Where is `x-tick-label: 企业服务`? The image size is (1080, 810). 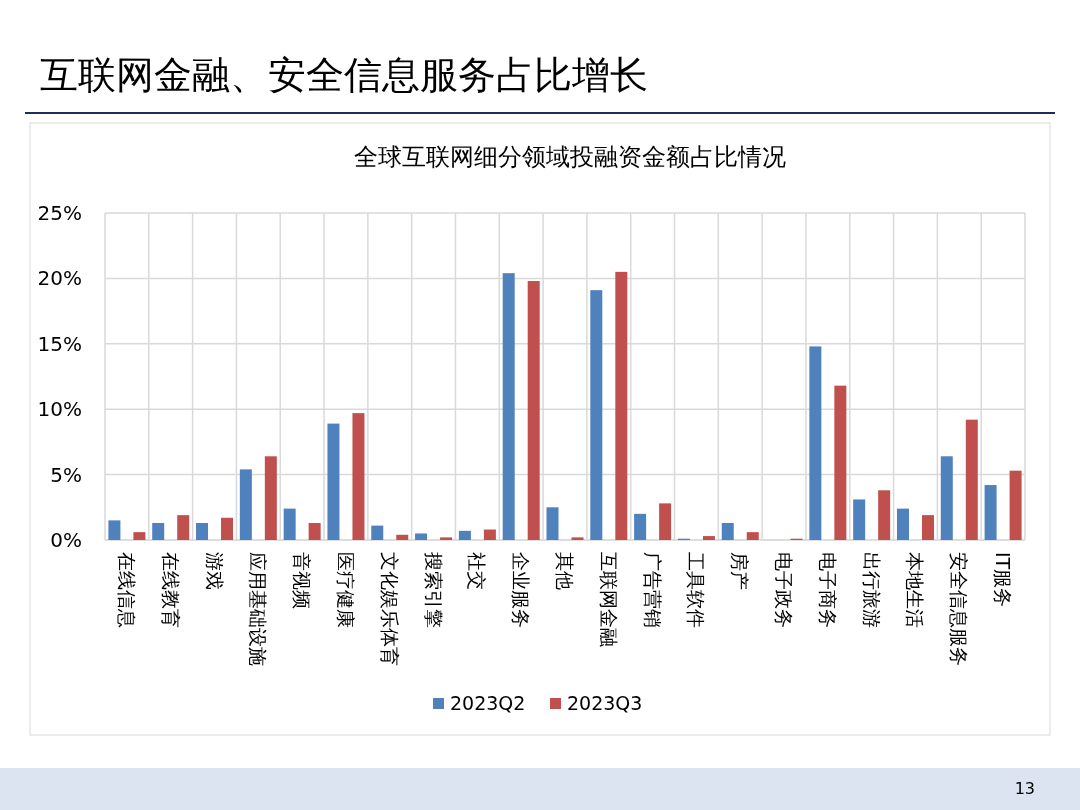
x-tick-label: 企业服务 is located at coordinates (521, 590).